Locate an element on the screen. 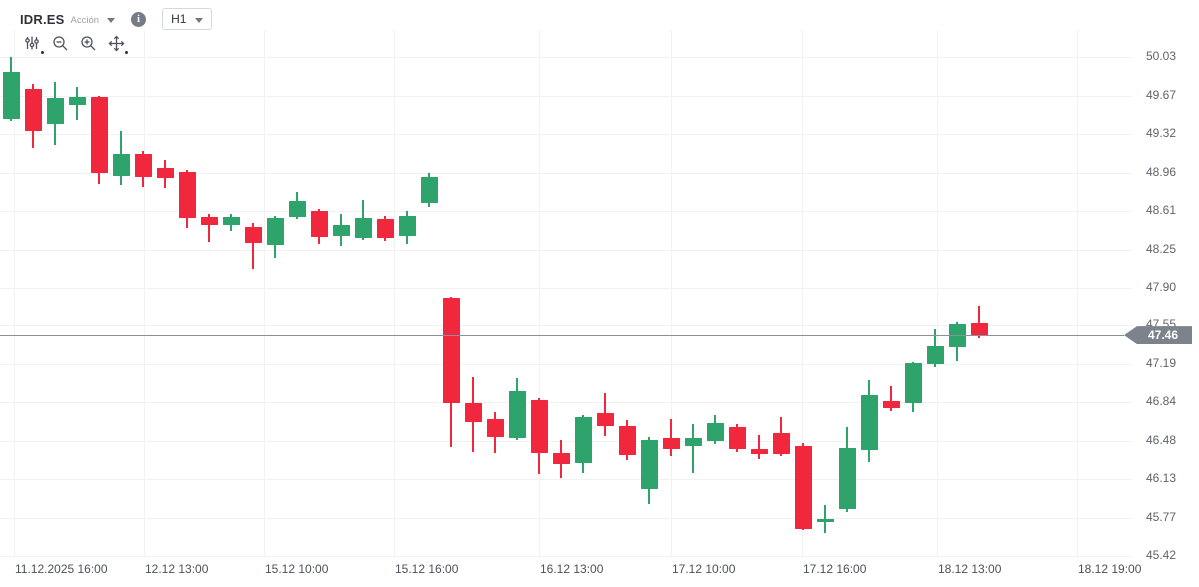  chart-settings-icon is located at coordinates (32, 43).